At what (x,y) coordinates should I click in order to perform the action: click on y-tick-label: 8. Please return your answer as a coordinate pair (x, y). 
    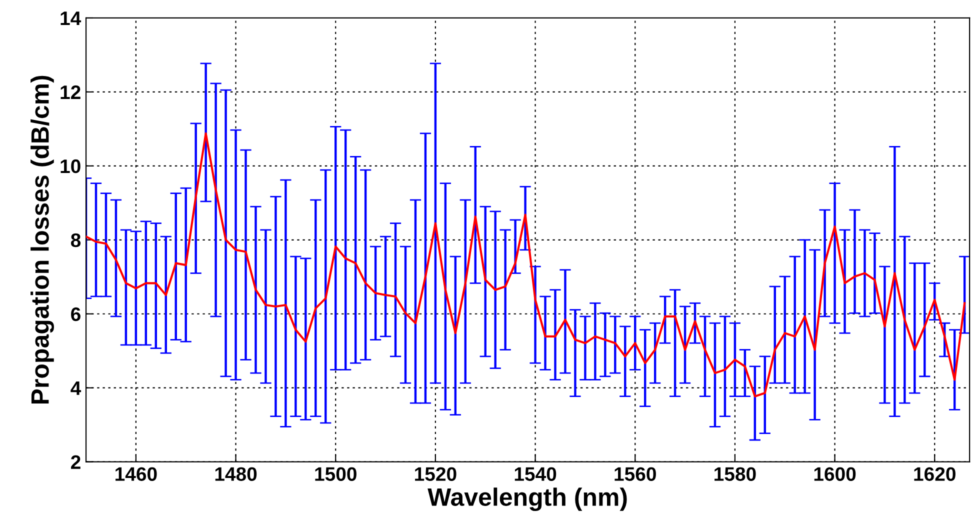
    Looking at the image, I should click on (75, 240).